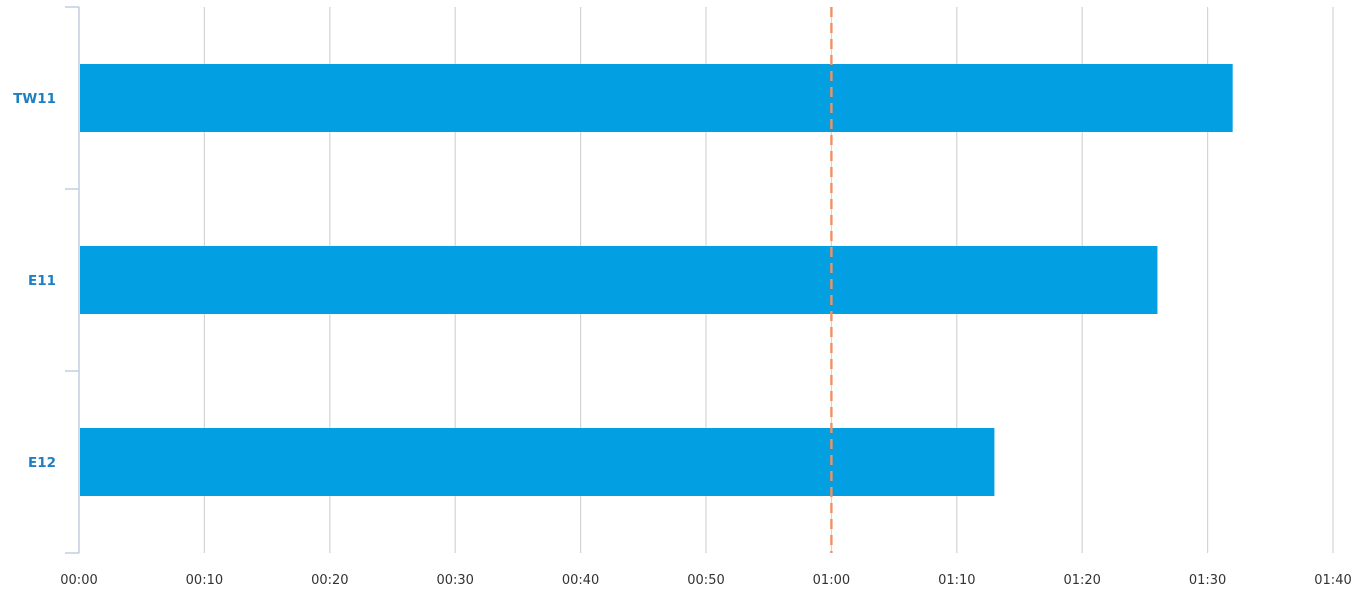 This screenshot has width=1359, height=589. I want to click on x-tick-label: 00:50, so click(705, 580).